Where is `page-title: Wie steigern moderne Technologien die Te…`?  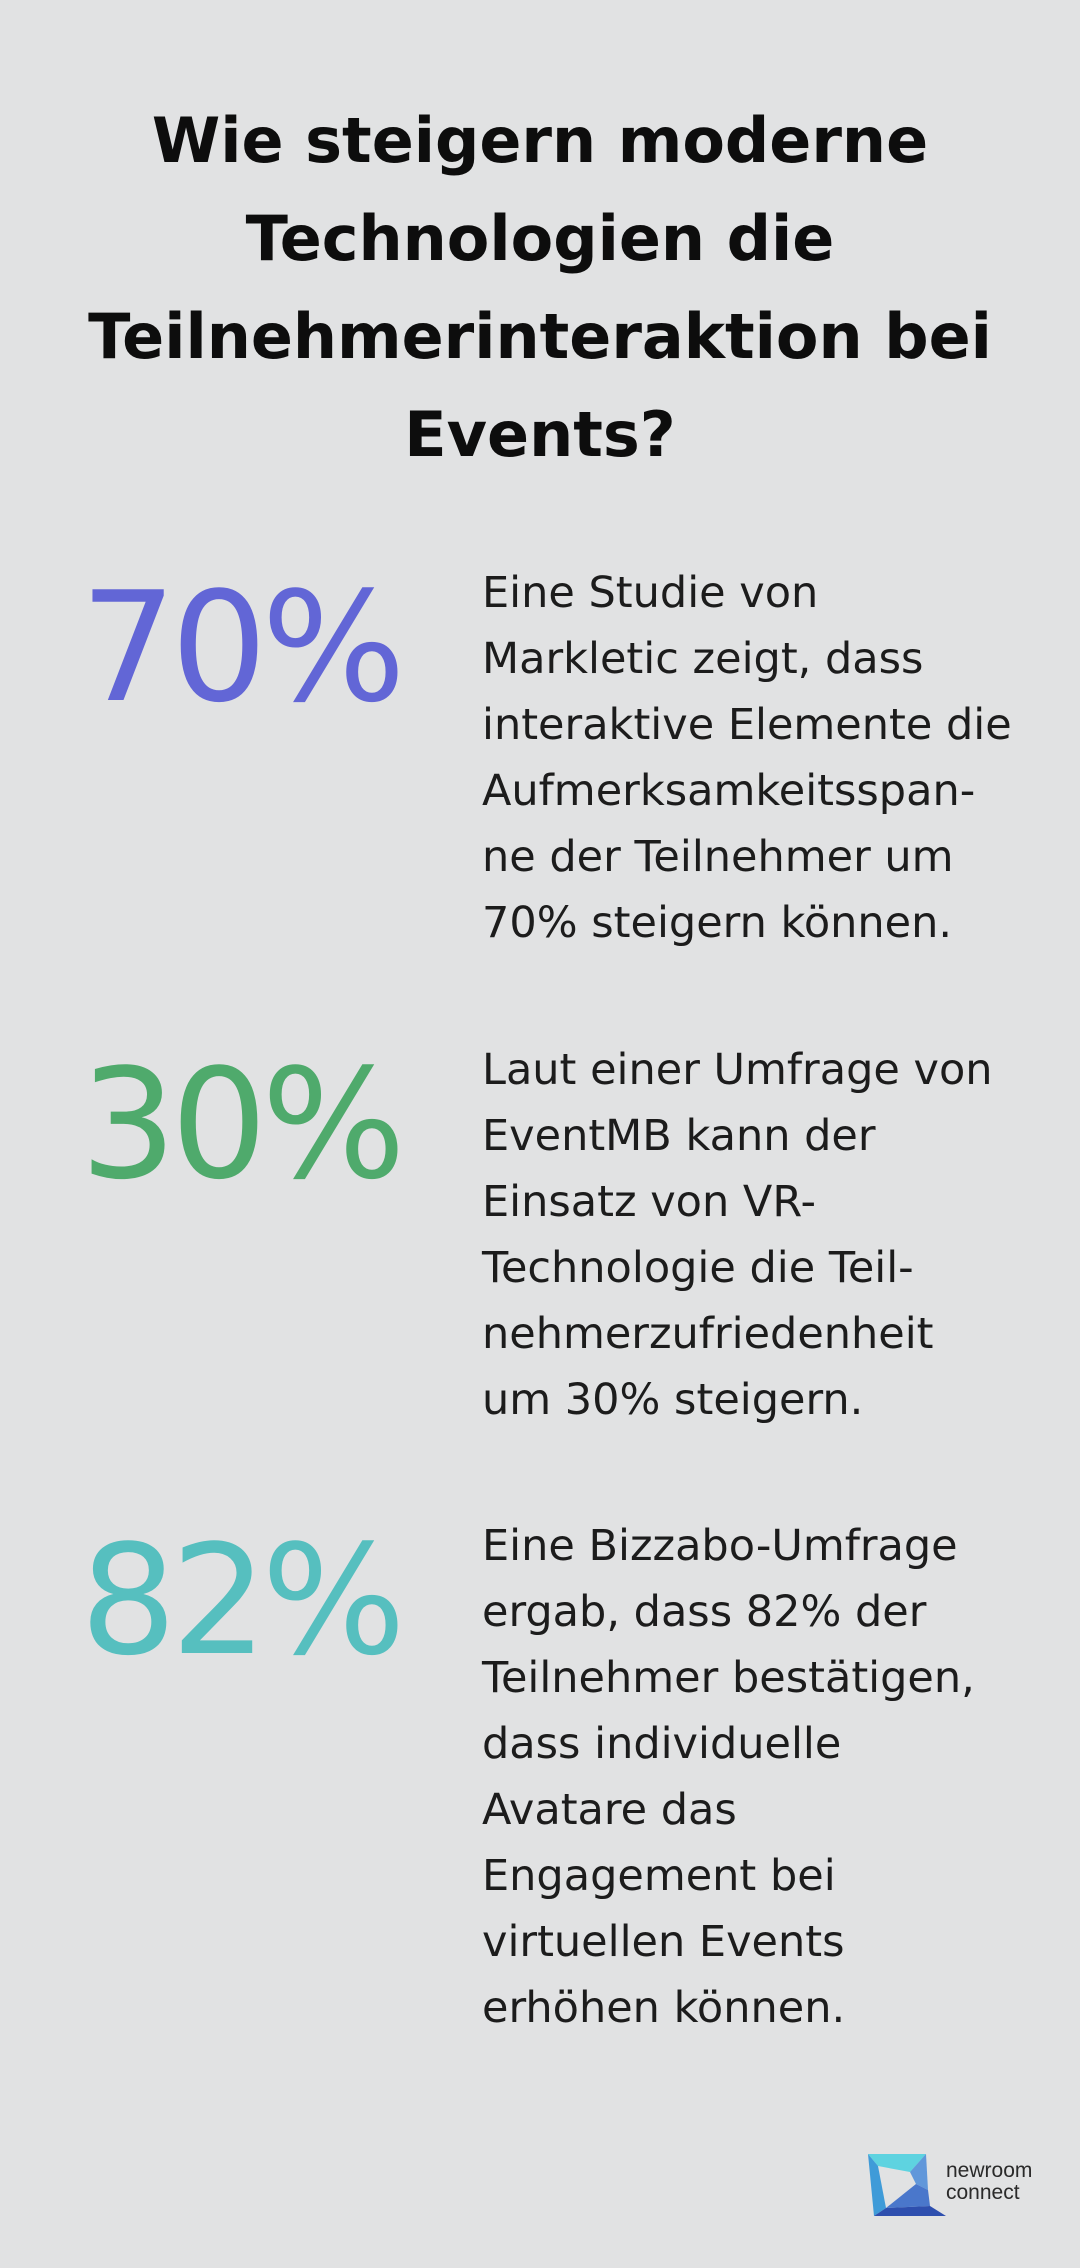
page-title: Wie steigern moderne Technologien die Te… is located at coordinates (540, 287).